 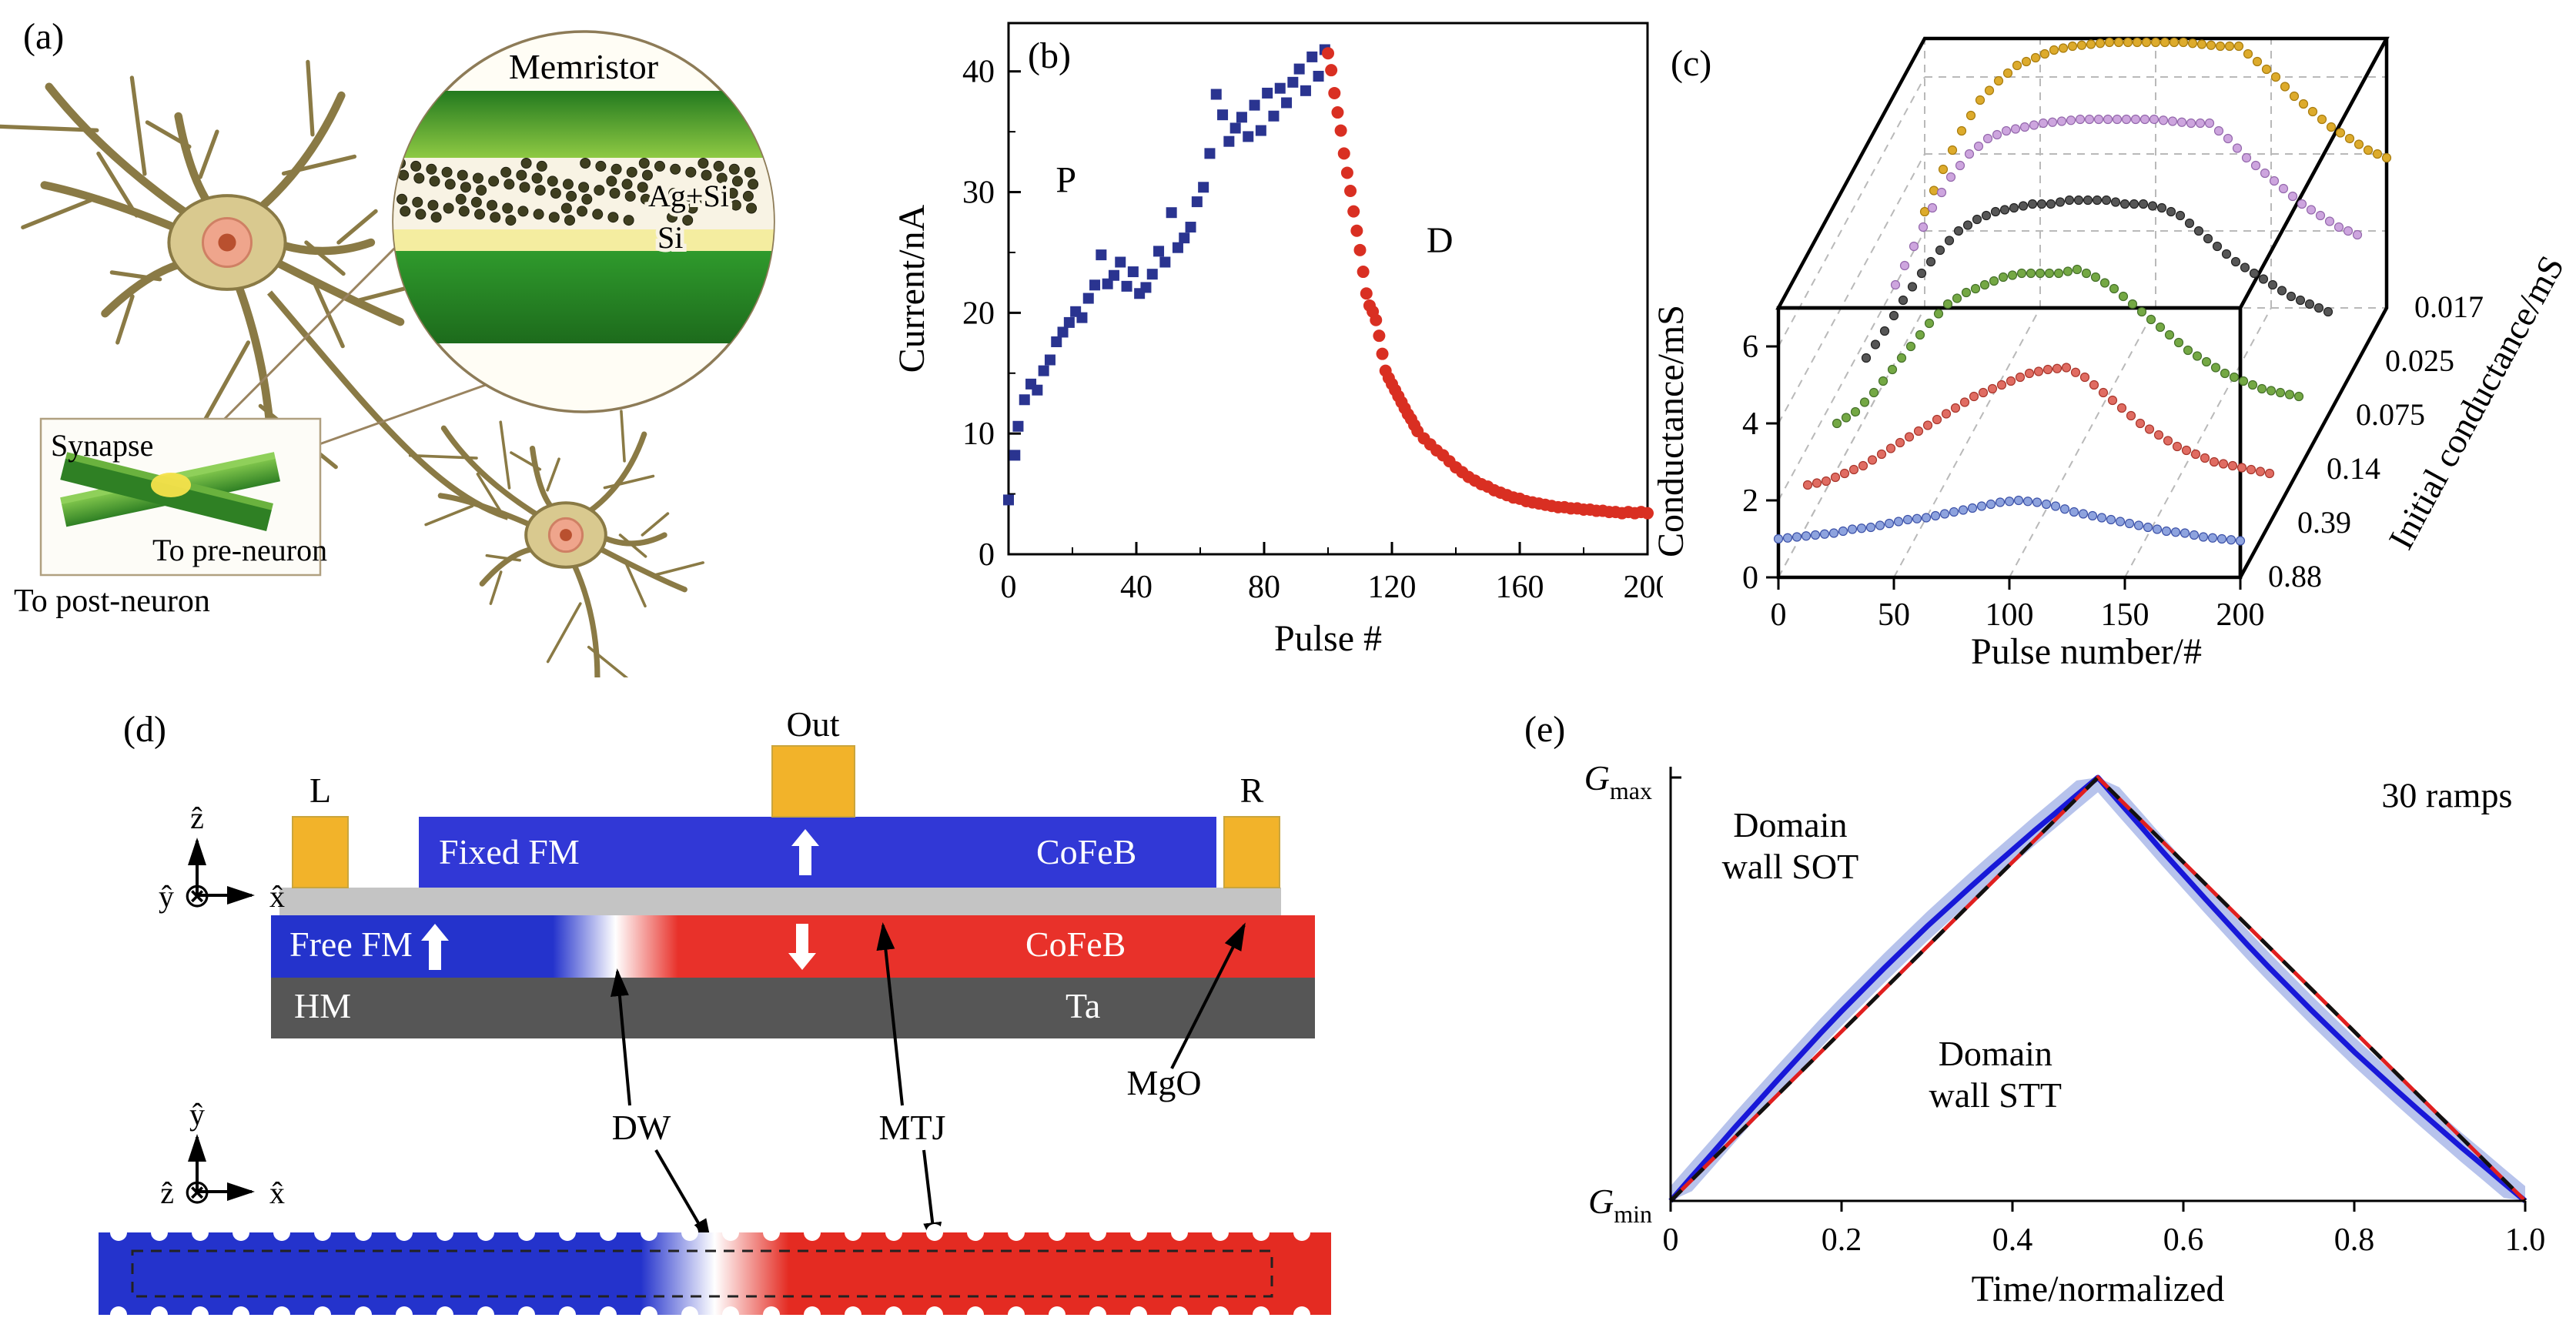 I want to click on svg-text: 1.0, so click(x=2525, y=1240).